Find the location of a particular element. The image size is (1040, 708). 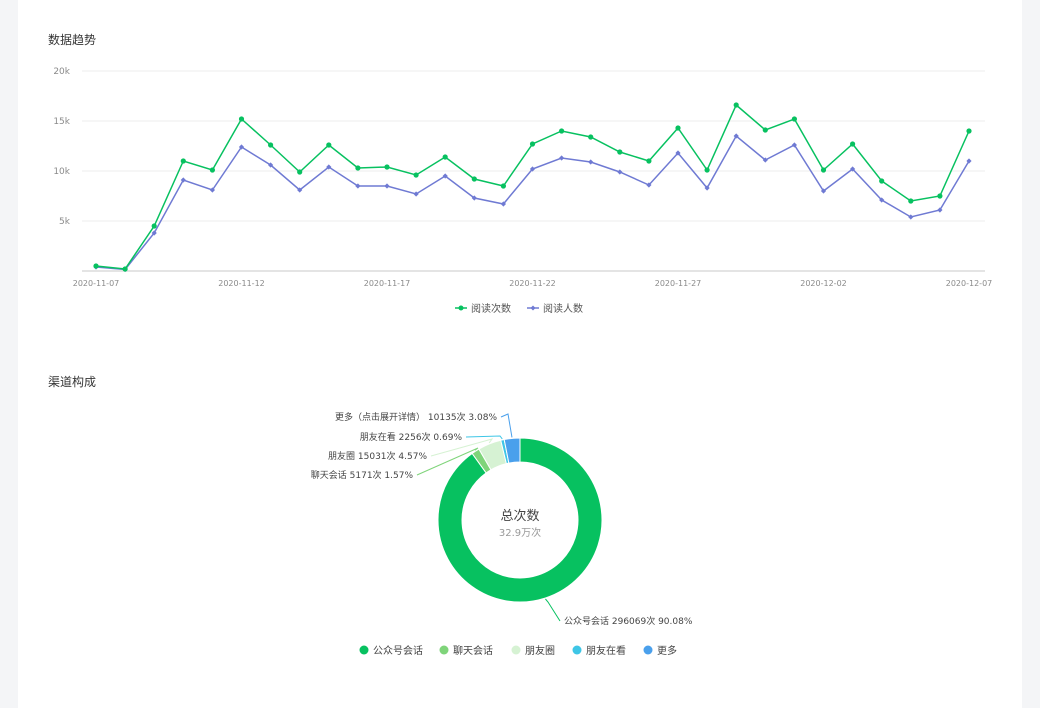

y-tick-label: 10k is located at coordinates (61, 172).